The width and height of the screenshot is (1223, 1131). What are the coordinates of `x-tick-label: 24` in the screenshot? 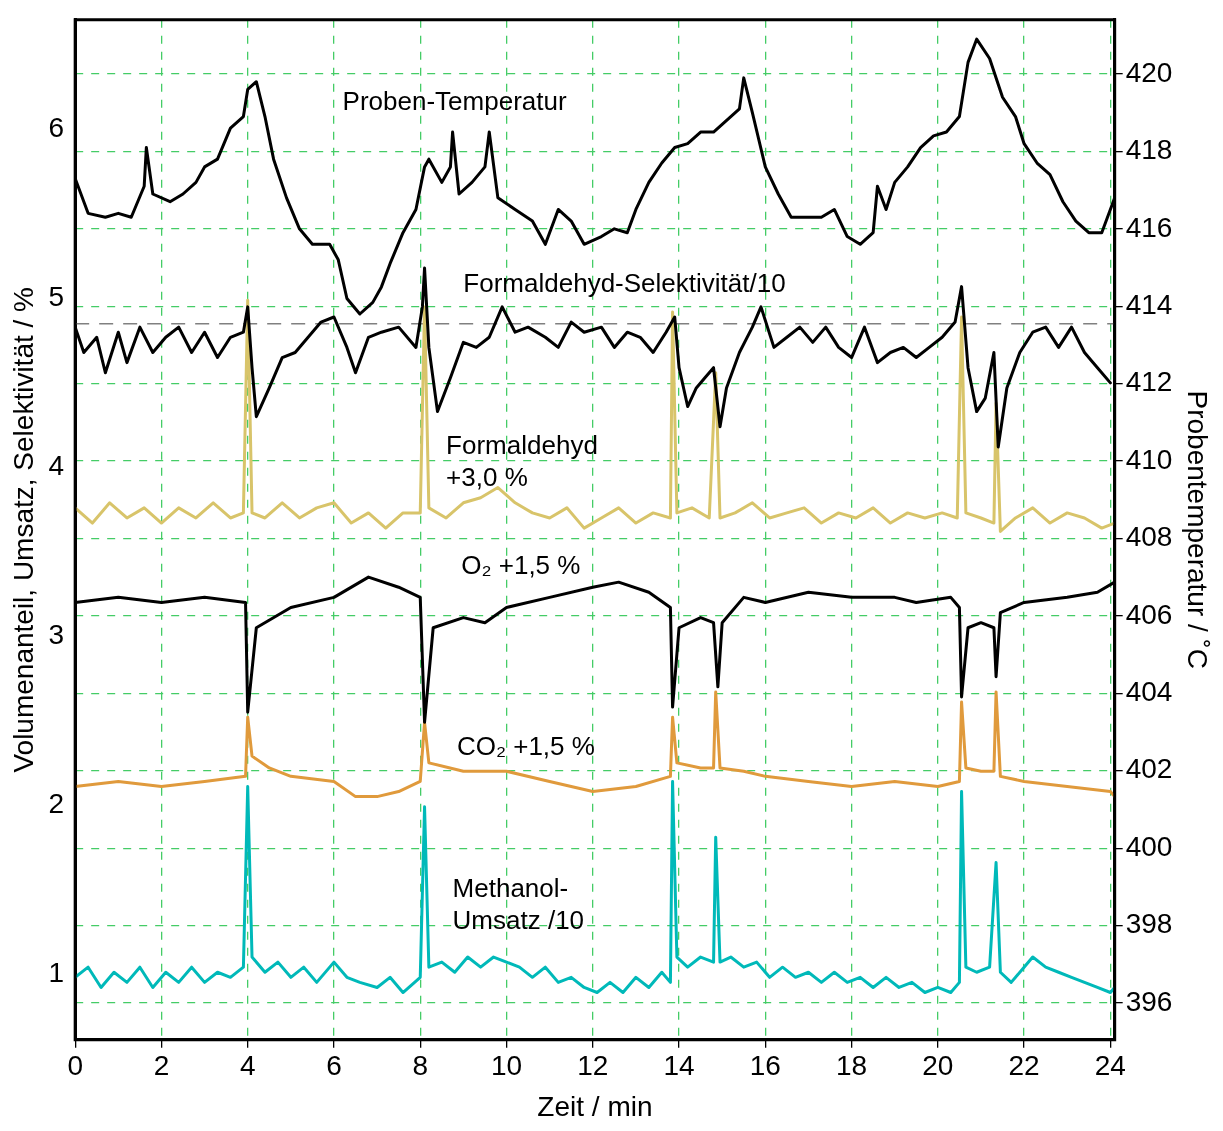 It's located at (1110, 1066).